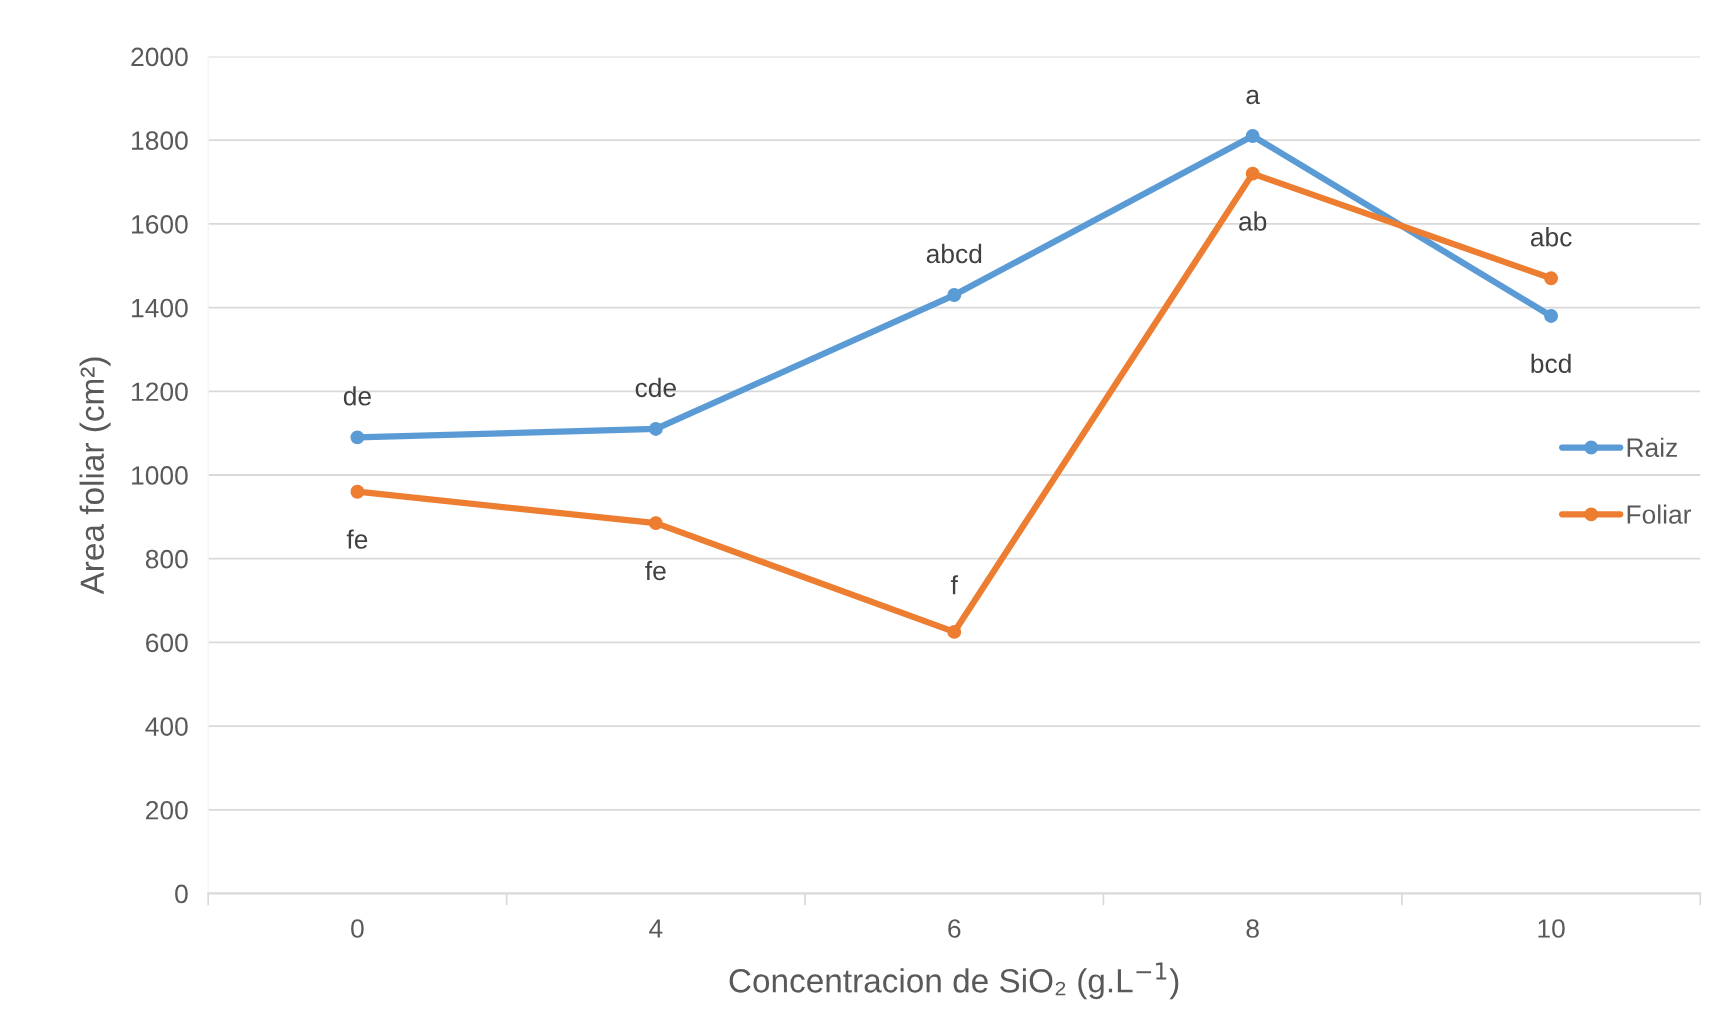 The width and height of the screenshot is (1735, 1027). What do you see at coordinates (159, 57) in the screenshot?
I see `y-tick-label: 2000` at bounding box center [159, 57].